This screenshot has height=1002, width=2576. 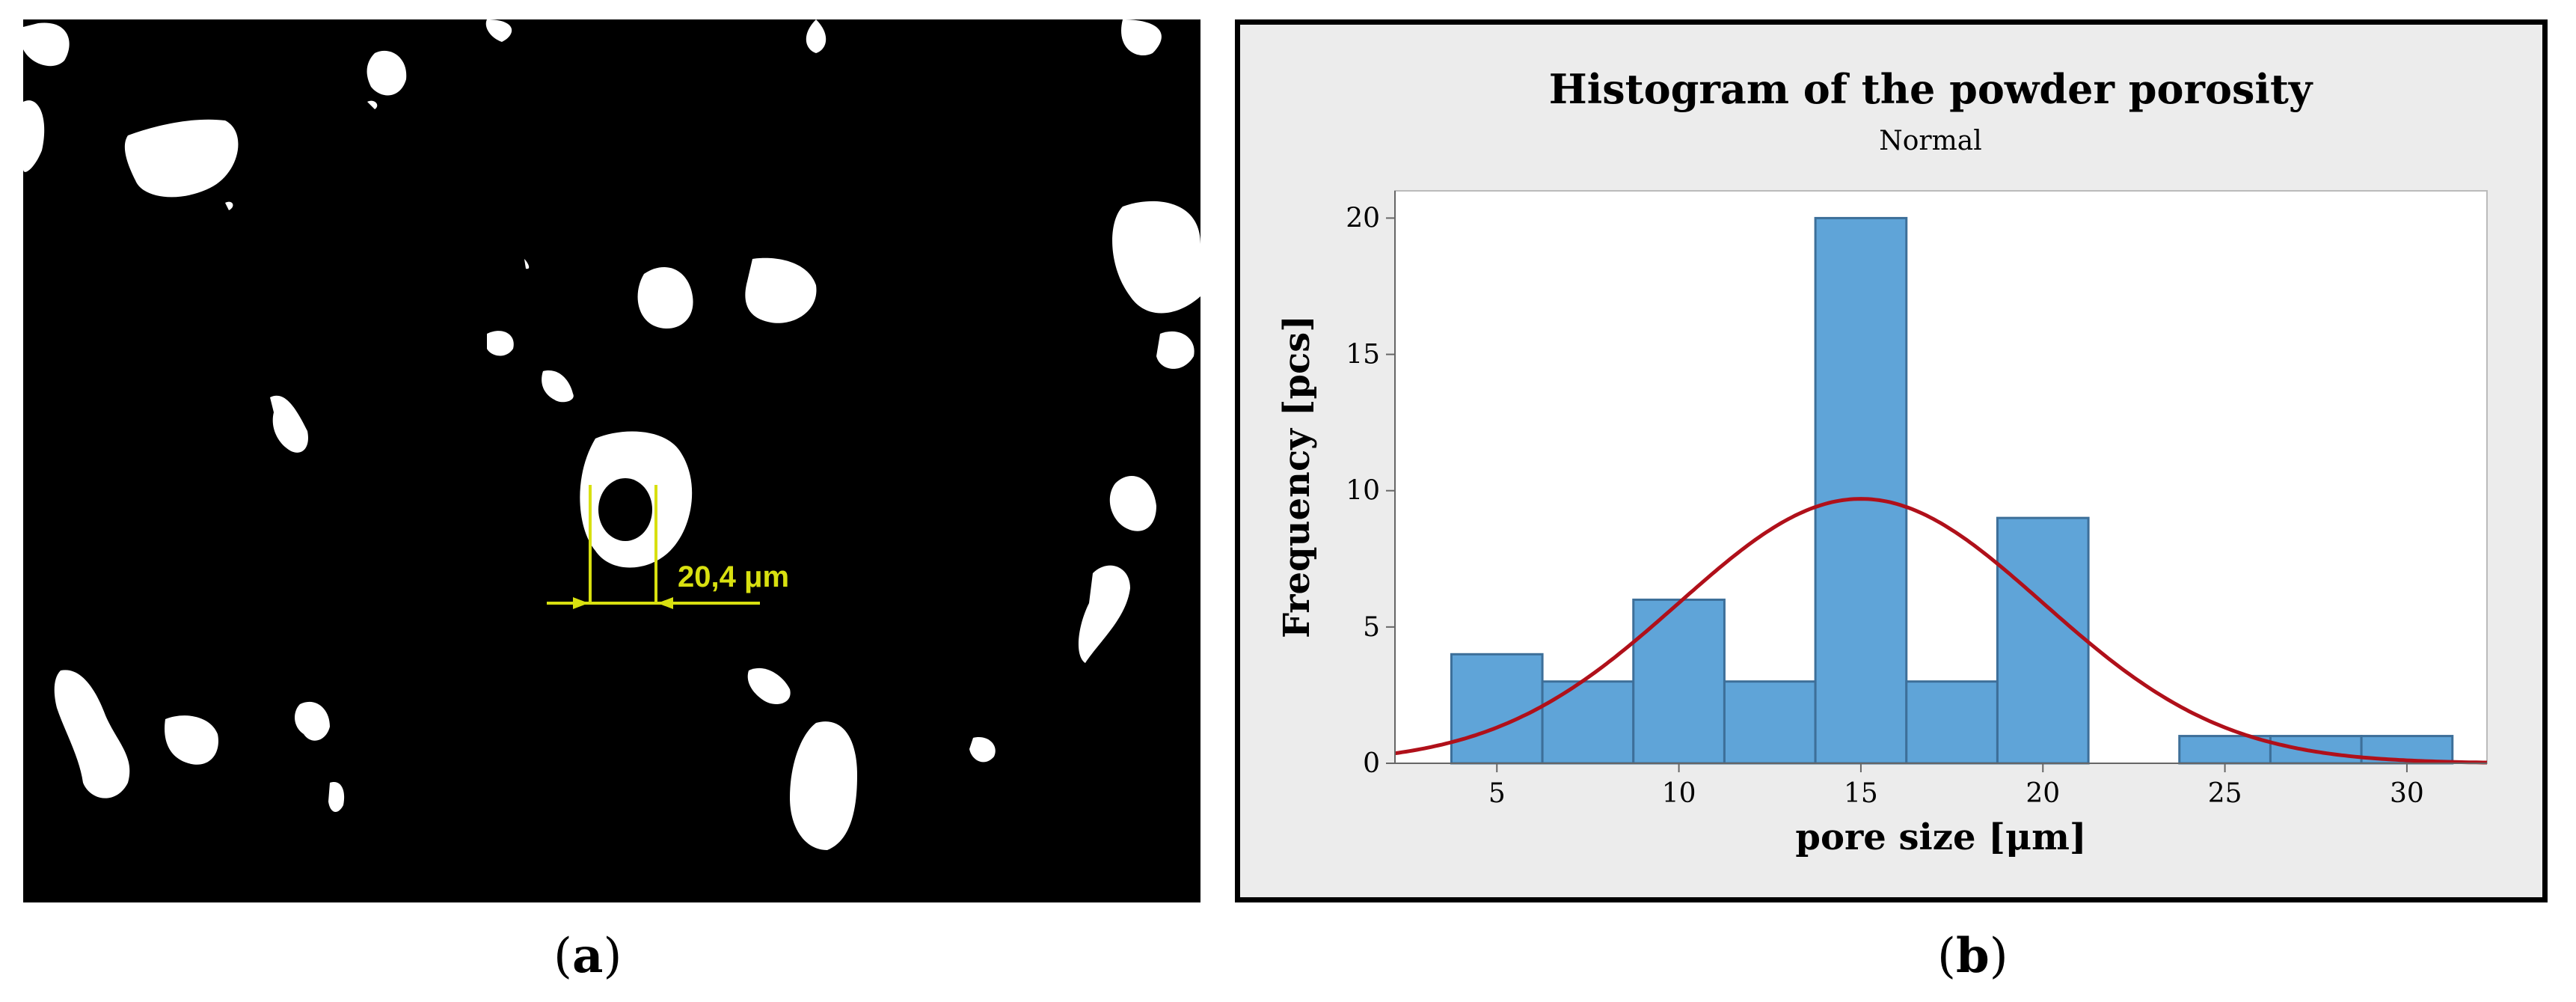 What do you see at coordinates (1972, 956) in the screenshot?
I see `caption-b: (b)` at bounding box center [1972, 956].